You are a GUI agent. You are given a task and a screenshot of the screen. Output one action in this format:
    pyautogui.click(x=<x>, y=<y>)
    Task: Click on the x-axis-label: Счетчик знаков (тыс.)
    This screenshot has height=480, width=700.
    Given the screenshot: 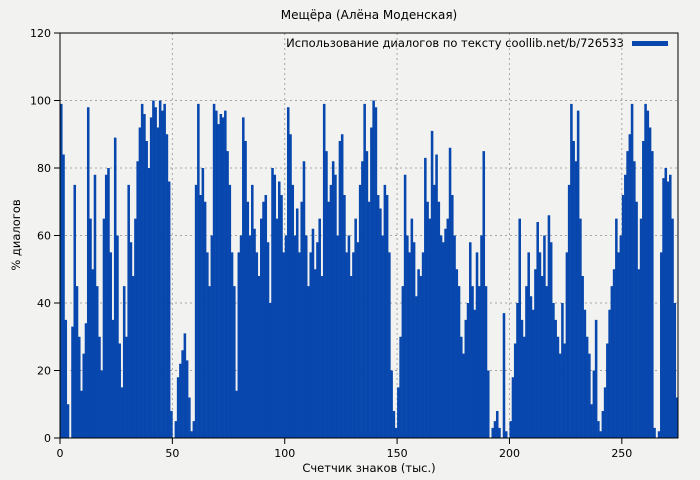 What is the action you would take?
    pyautogui.click(x=369, y=468)
    